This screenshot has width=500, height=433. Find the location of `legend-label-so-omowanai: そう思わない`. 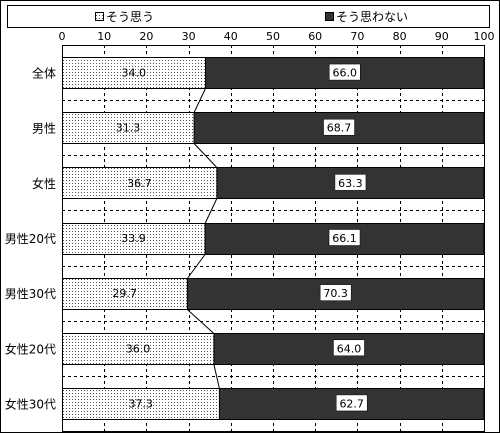

legend-label-so-omowanai: そう思わない is located at coordinates (372, 17).